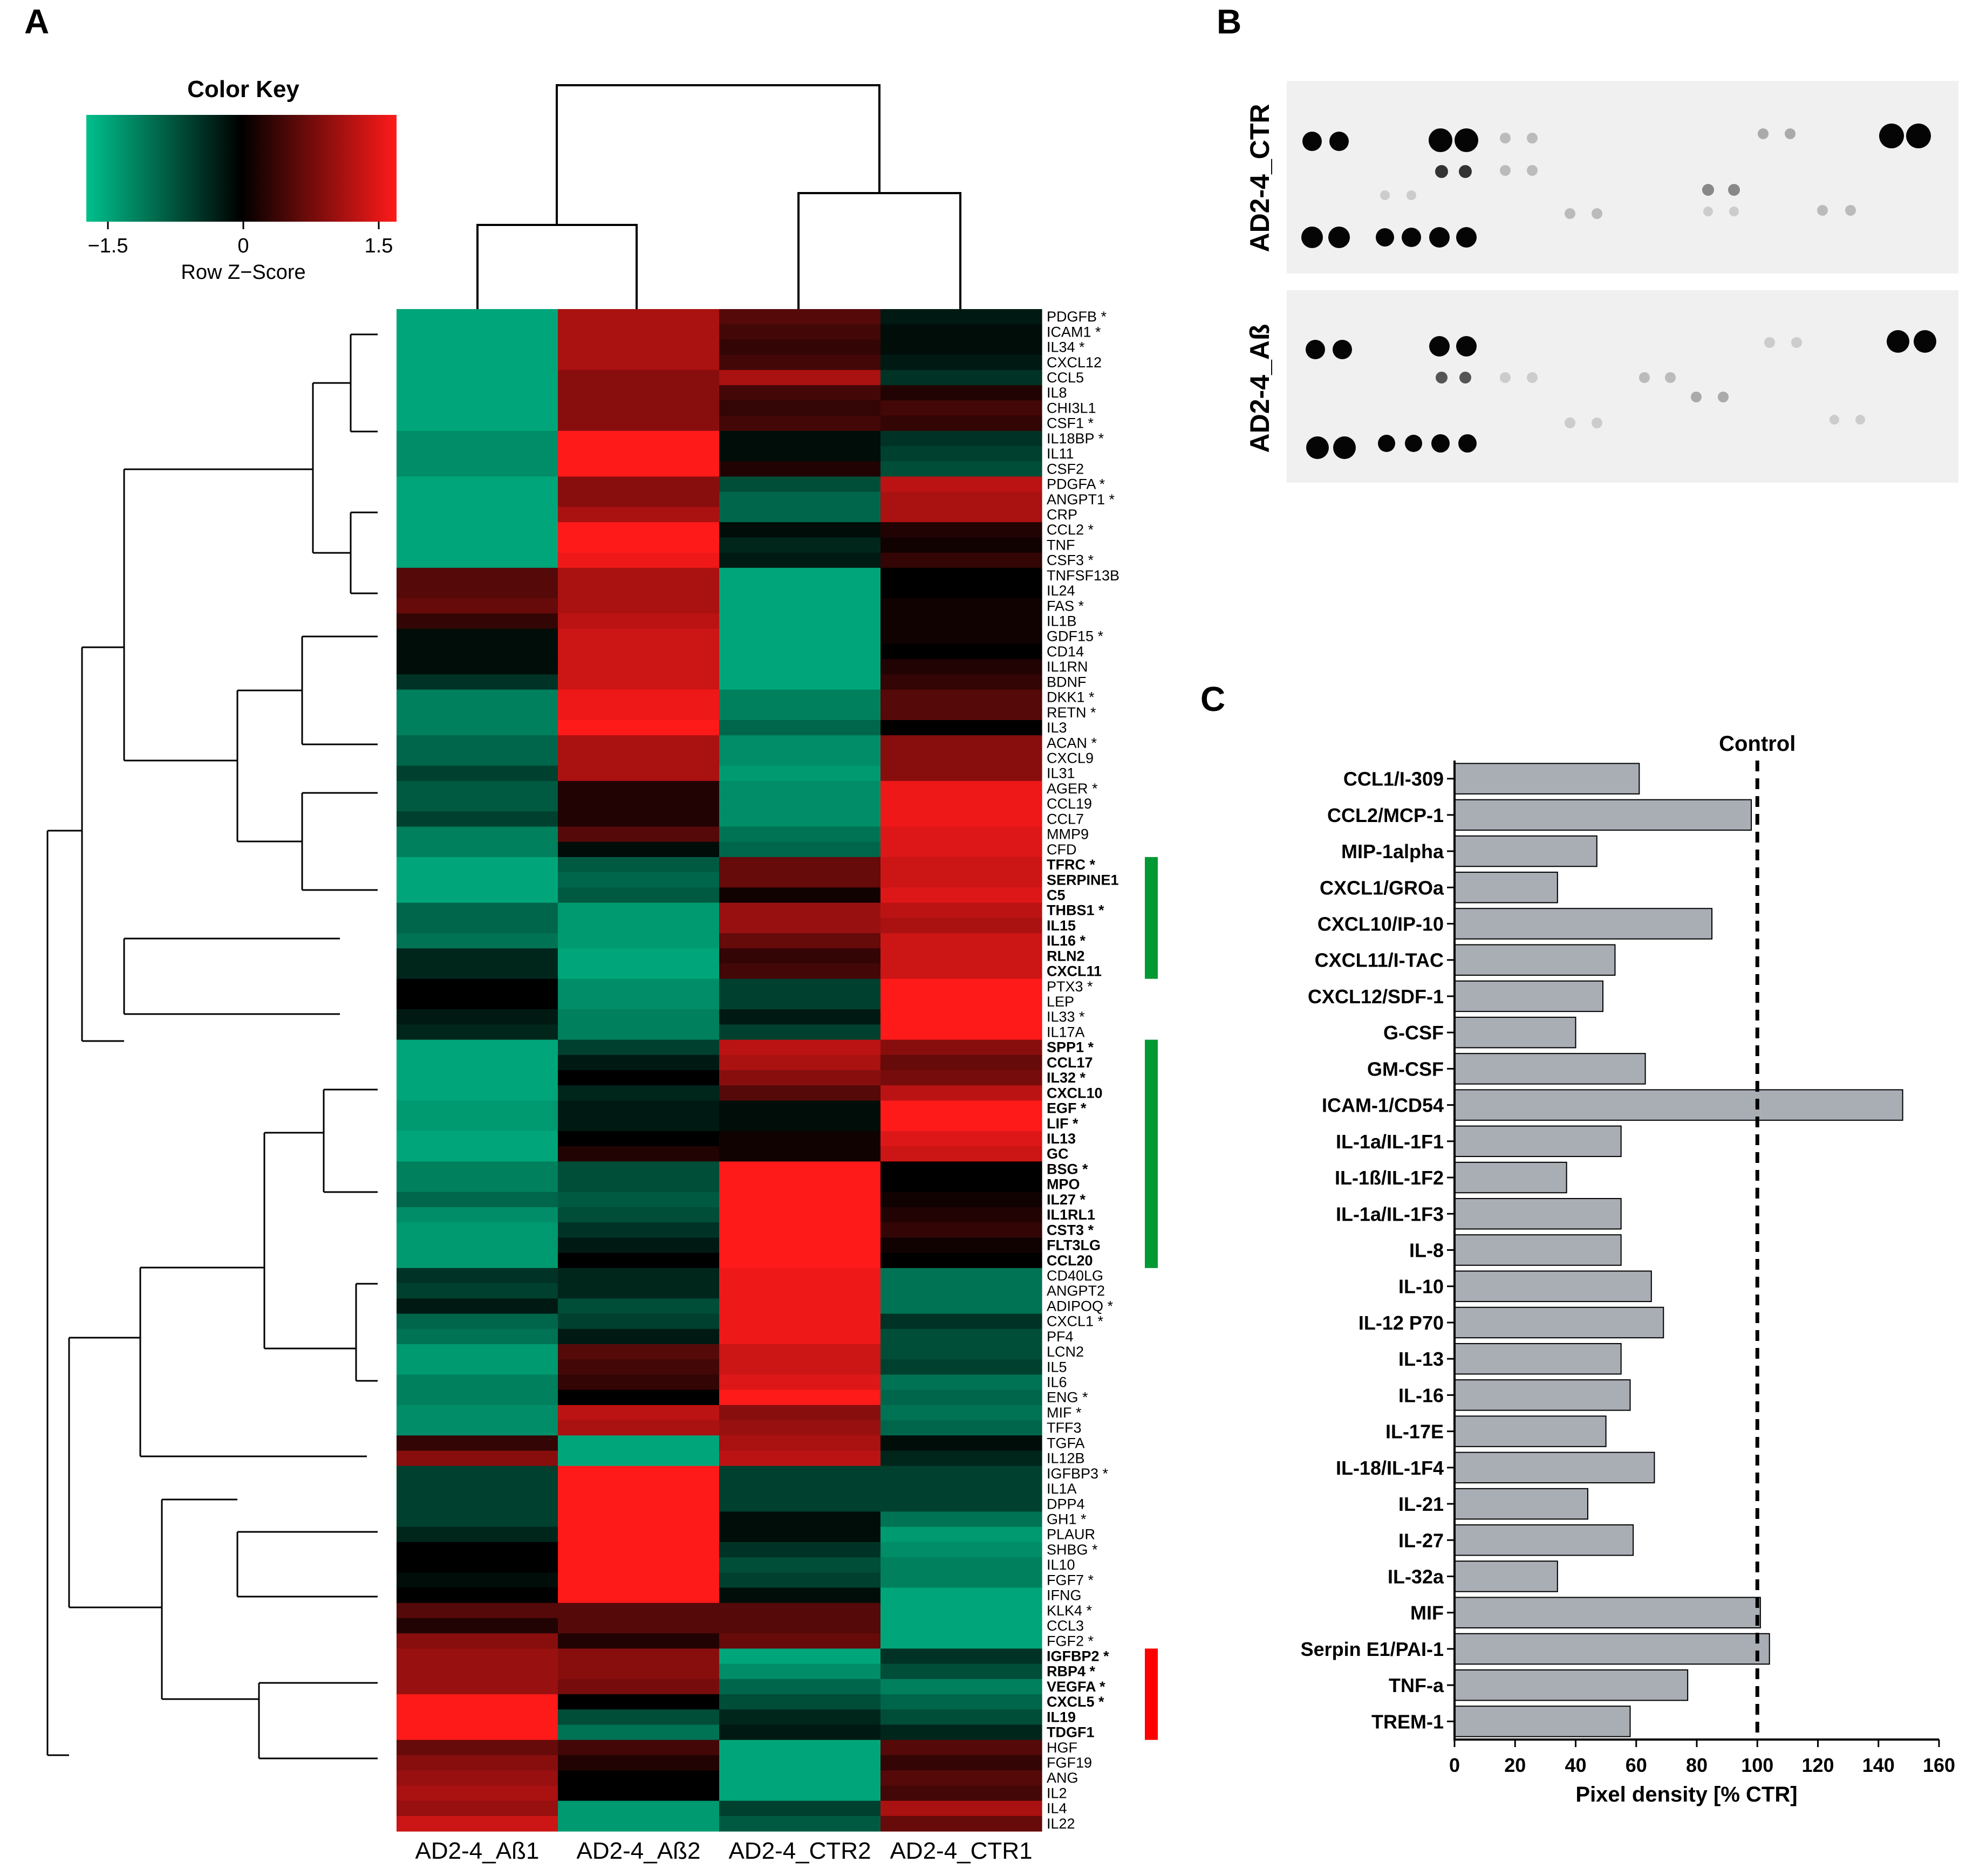  Describe the element at coordinates (1379, 960) in the screenshot. I see `bar-category-label: CXCL11/I-TAC` at that location.